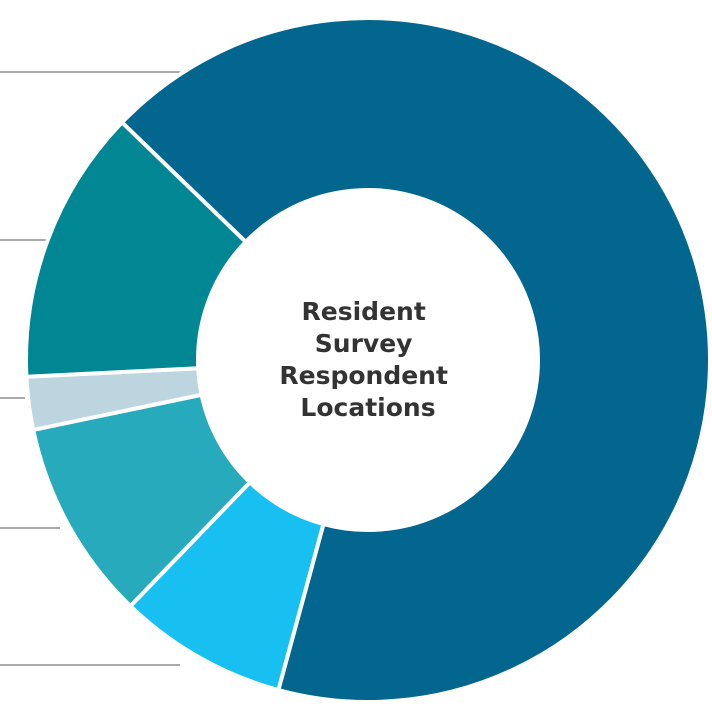 The width and height of the screenshot is (712, 712). I want to click on title-line: Respondent, so click(367, 375).